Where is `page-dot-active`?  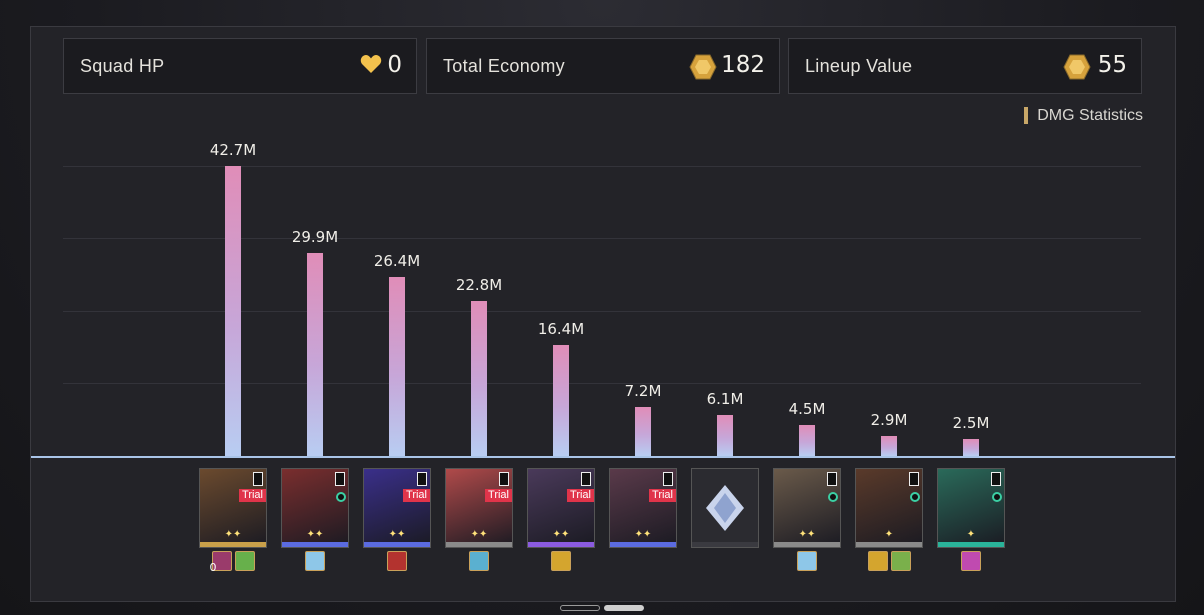 page-dot-active is located at coordinates (624, 608).